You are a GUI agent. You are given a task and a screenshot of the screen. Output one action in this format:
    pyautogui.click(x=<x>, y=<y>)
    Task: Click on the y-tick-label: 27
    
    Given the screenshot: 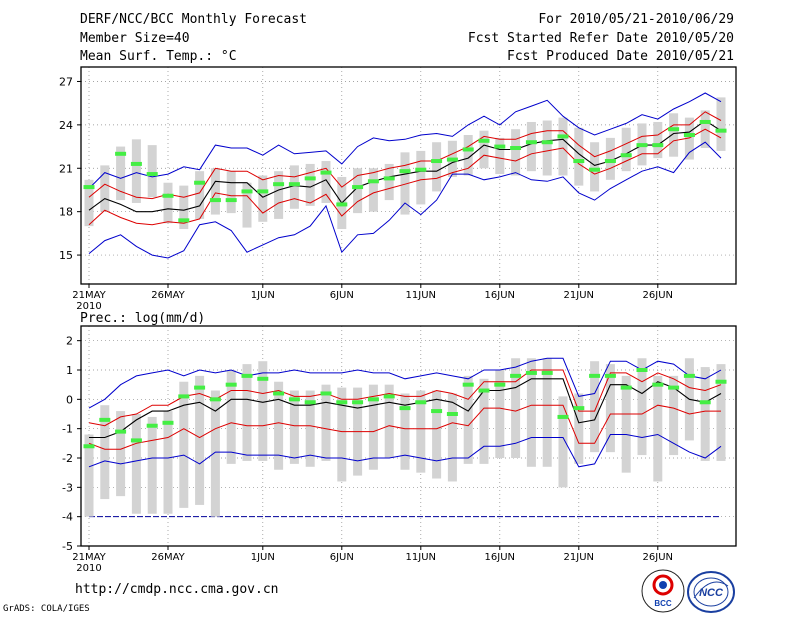 What is the action you would take?
    pyautogui.click(x=66, y=81)
    